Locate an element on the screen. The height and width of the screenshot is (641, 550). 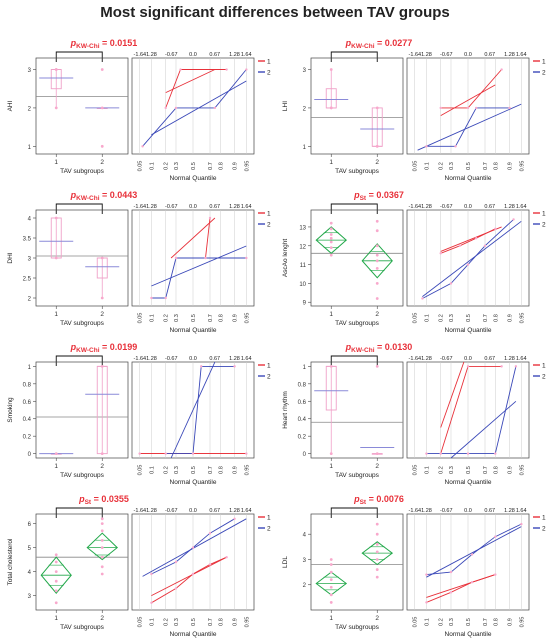
significance-bracket is located at coordinates (354, 56).